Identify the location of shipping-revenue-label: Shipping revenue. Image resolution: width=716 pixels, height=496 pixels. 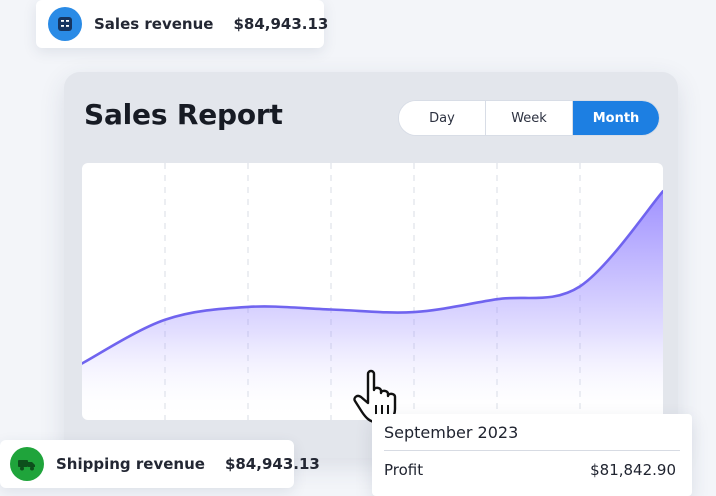
(130, 464).